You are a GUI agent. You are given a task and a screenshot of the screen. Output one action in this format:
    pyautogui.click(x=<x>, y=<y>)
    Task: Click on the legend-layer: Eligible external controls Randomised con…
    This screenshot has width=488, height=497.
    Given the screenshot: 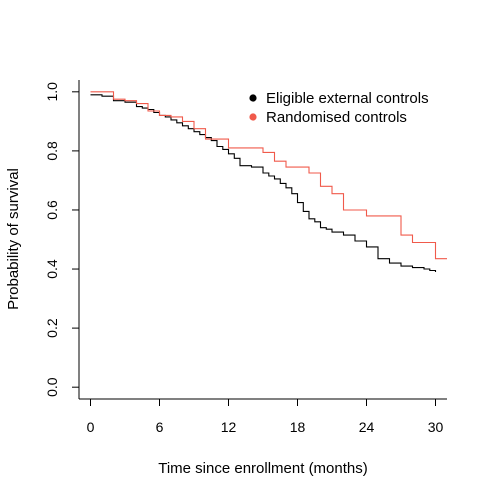 What is the action you would take?
    pyautogui.click(x=339, y=108)
    